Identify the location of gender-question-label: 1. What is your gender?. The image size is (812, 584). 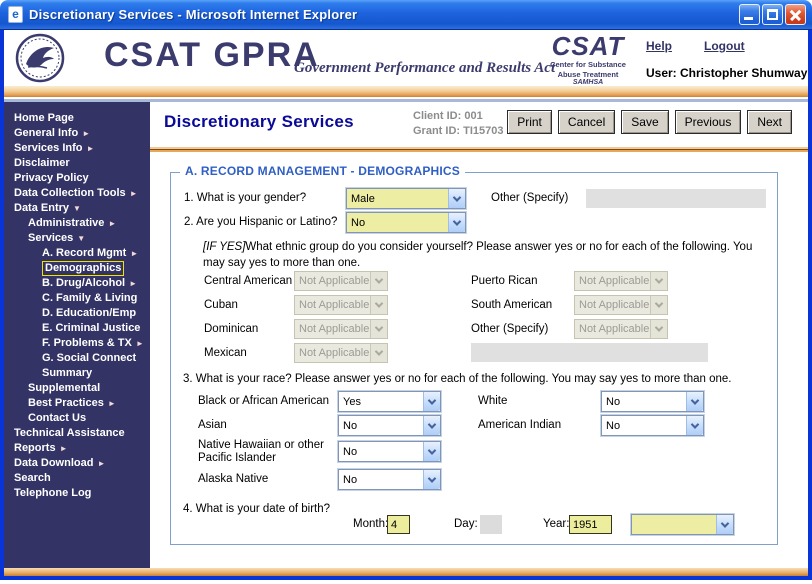
(245, 198).